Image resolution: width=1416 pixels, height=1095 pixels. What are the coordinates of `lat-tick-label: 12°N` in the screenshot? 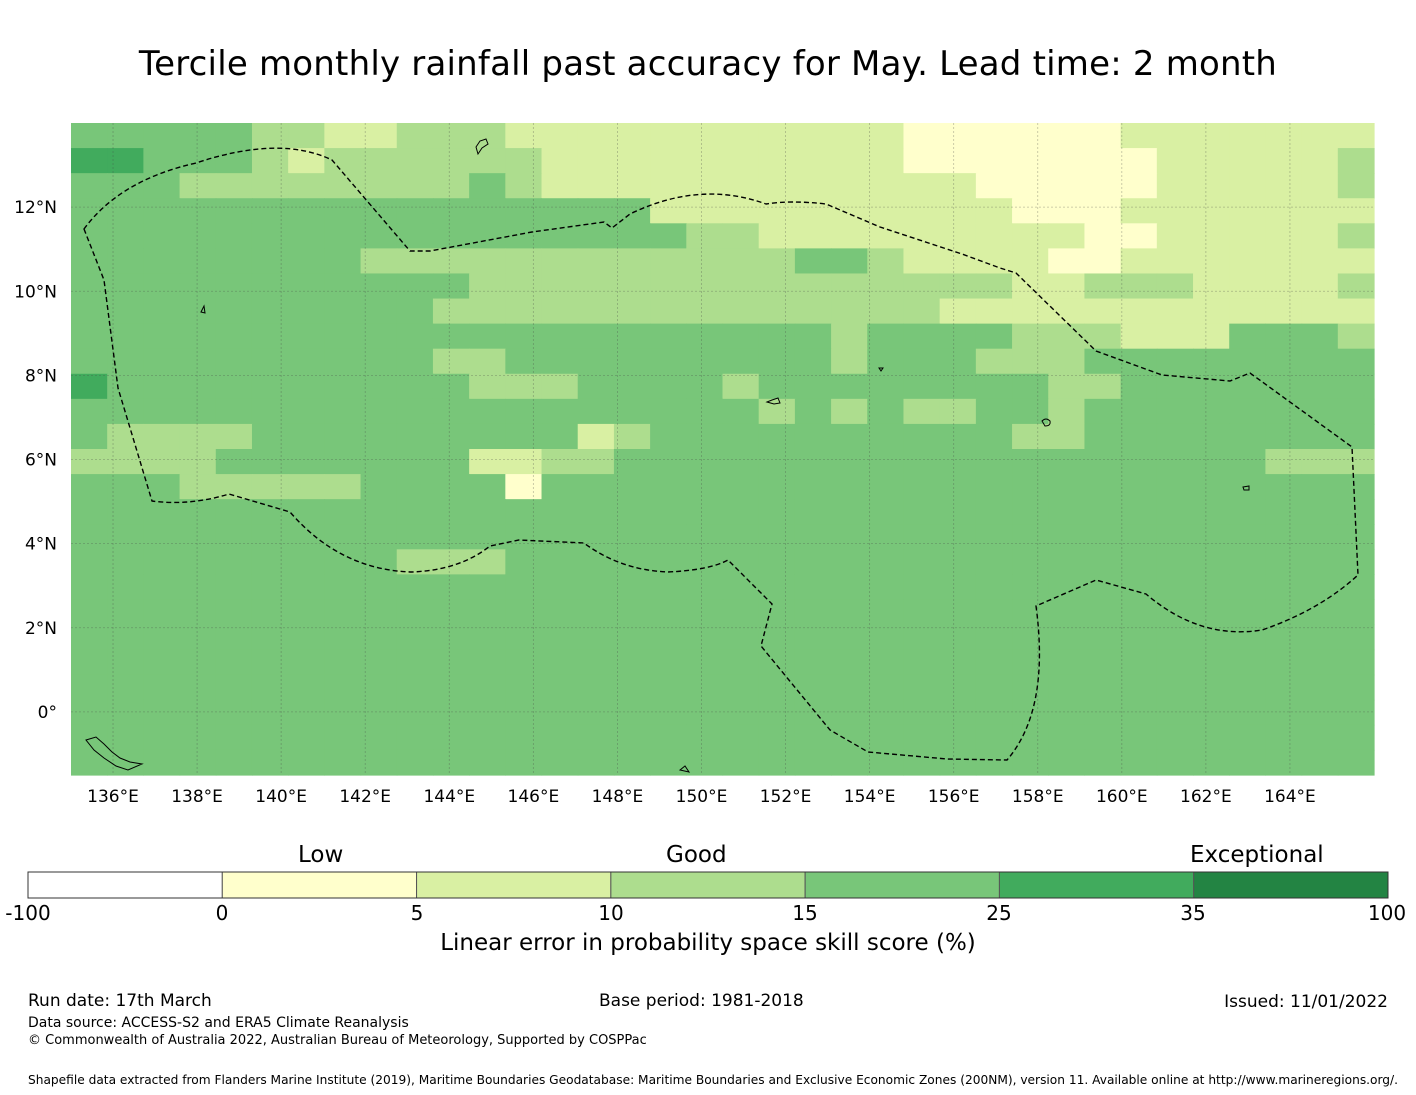 It's located at (35, 208).